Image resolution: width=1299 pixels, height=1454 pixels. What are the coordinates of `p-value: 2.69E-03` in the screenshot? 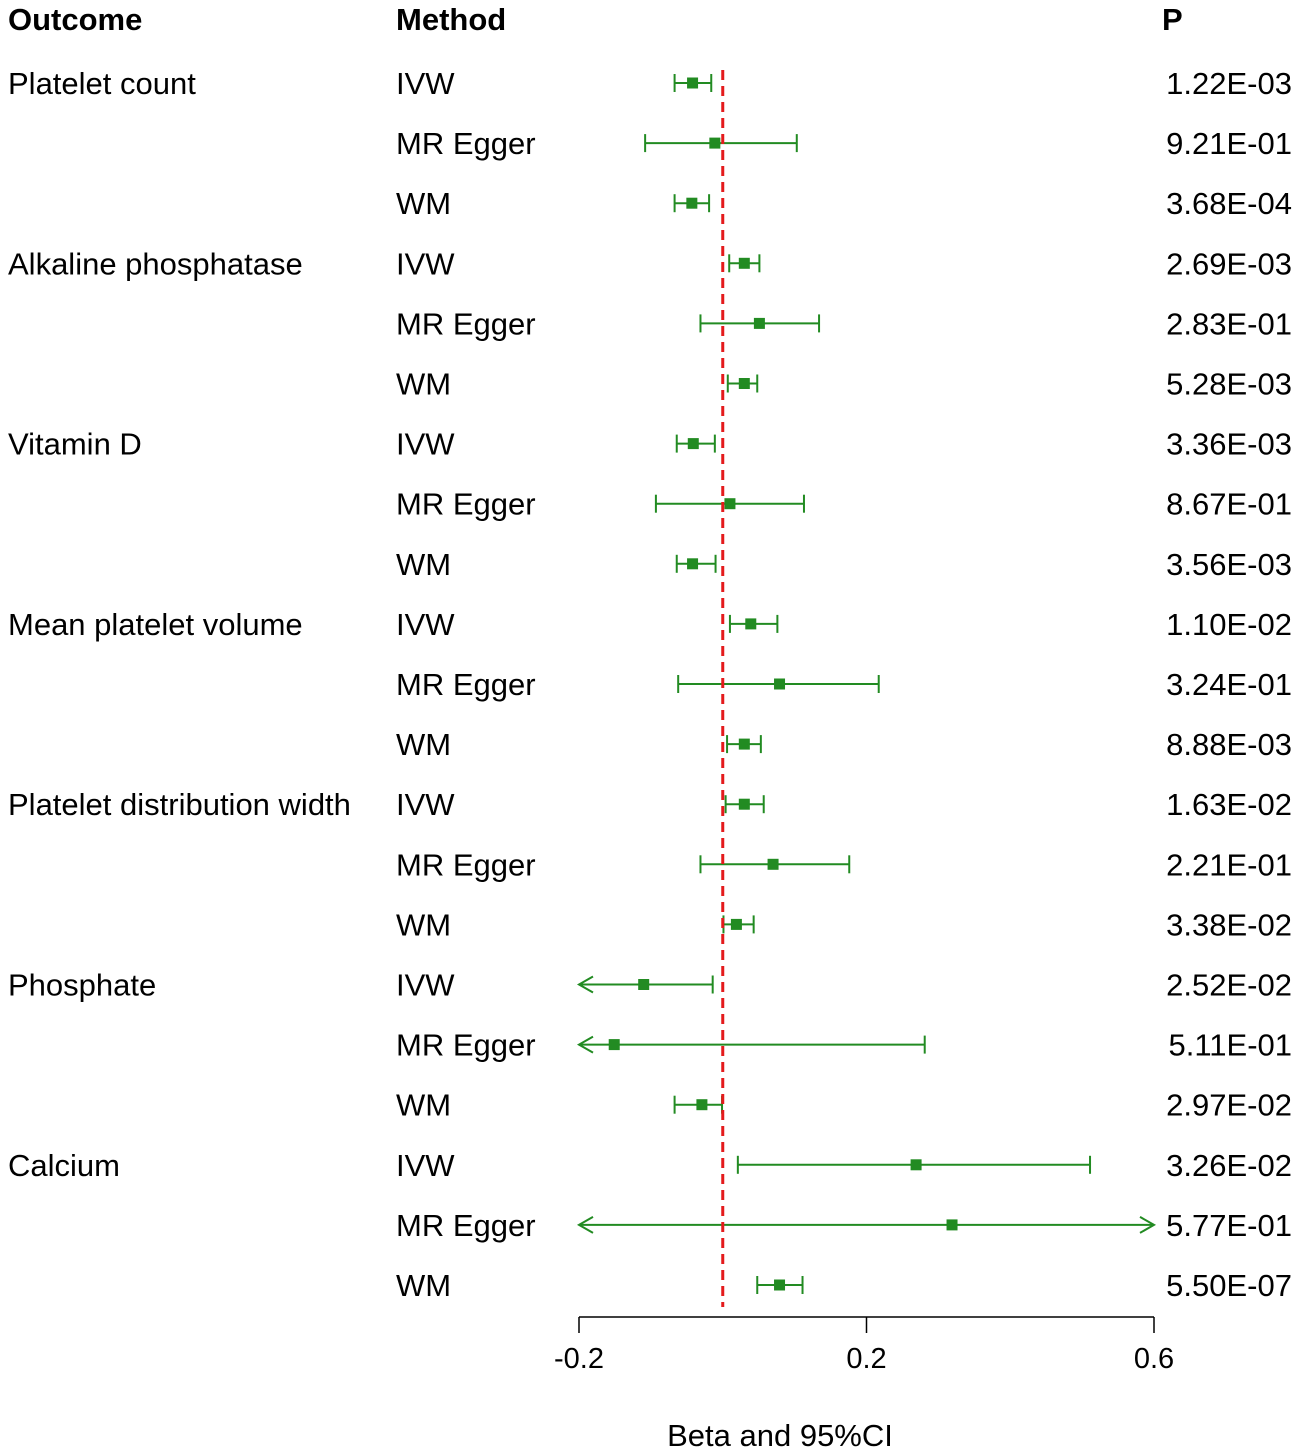 It's located at (1229, 263).